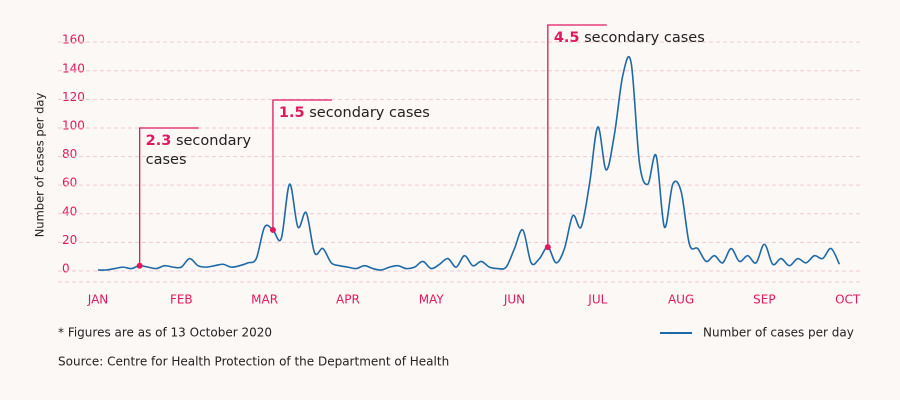 The image size is (900, 400). I want to click on annotation-value: 4.5, so click(566, 38).